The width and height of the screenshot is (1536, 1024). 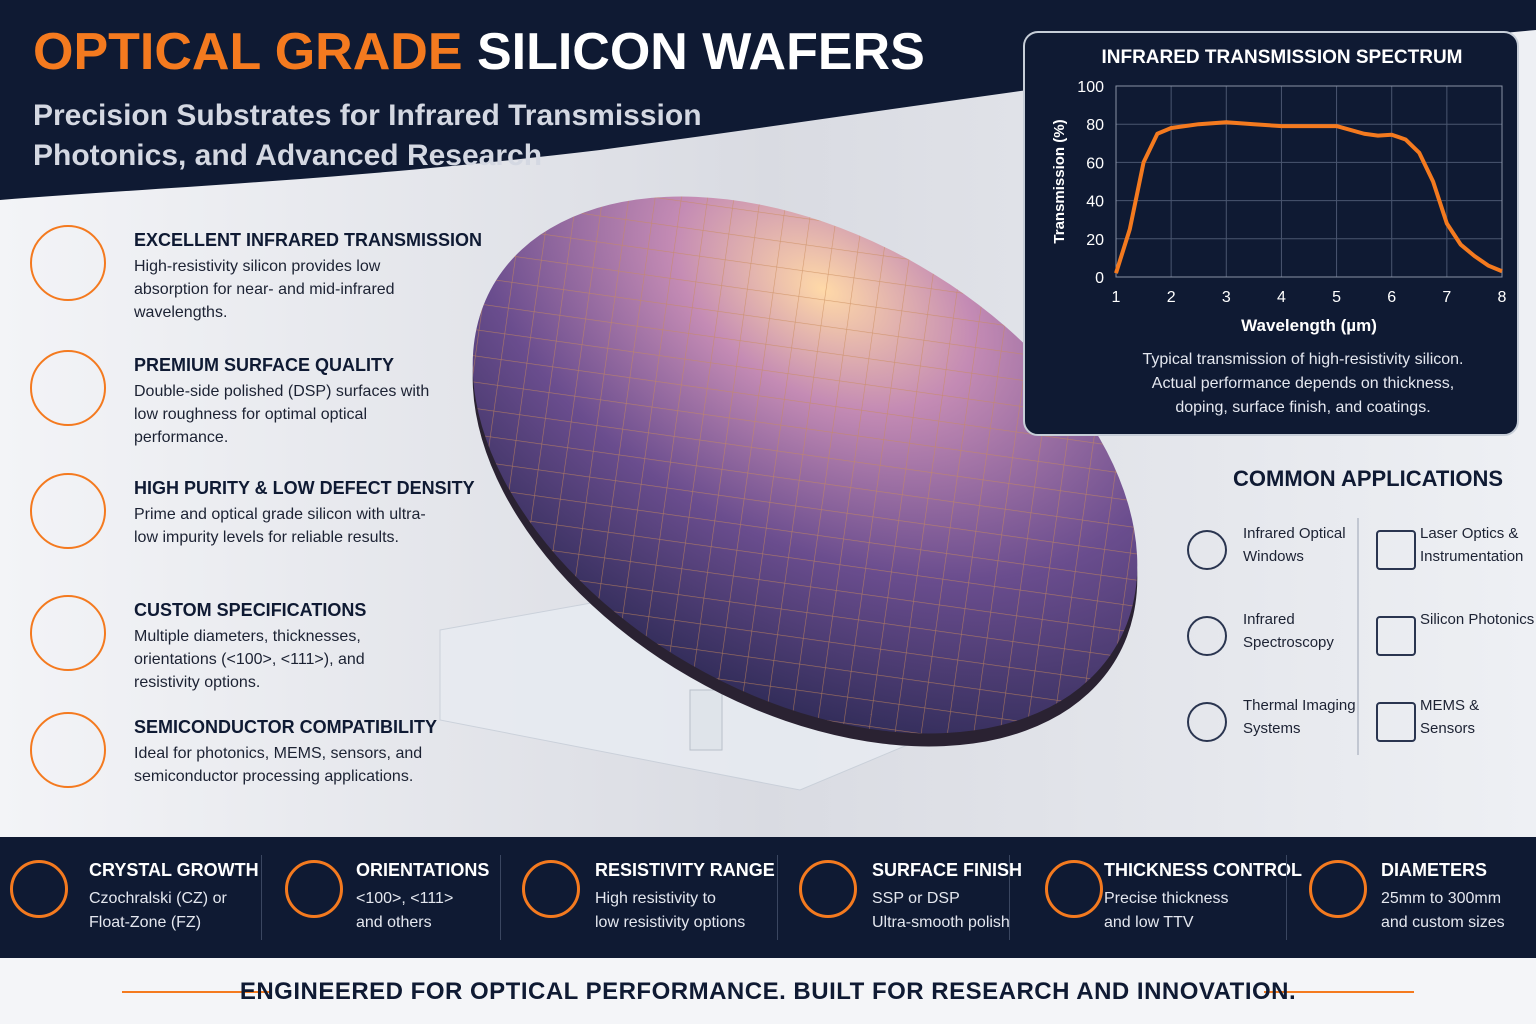 What do you see at coordinates (264, 365) in the screenshot?
I see `feature-title: PREMIUM SURFACE QUALITY` at bounding box center [264, 365].